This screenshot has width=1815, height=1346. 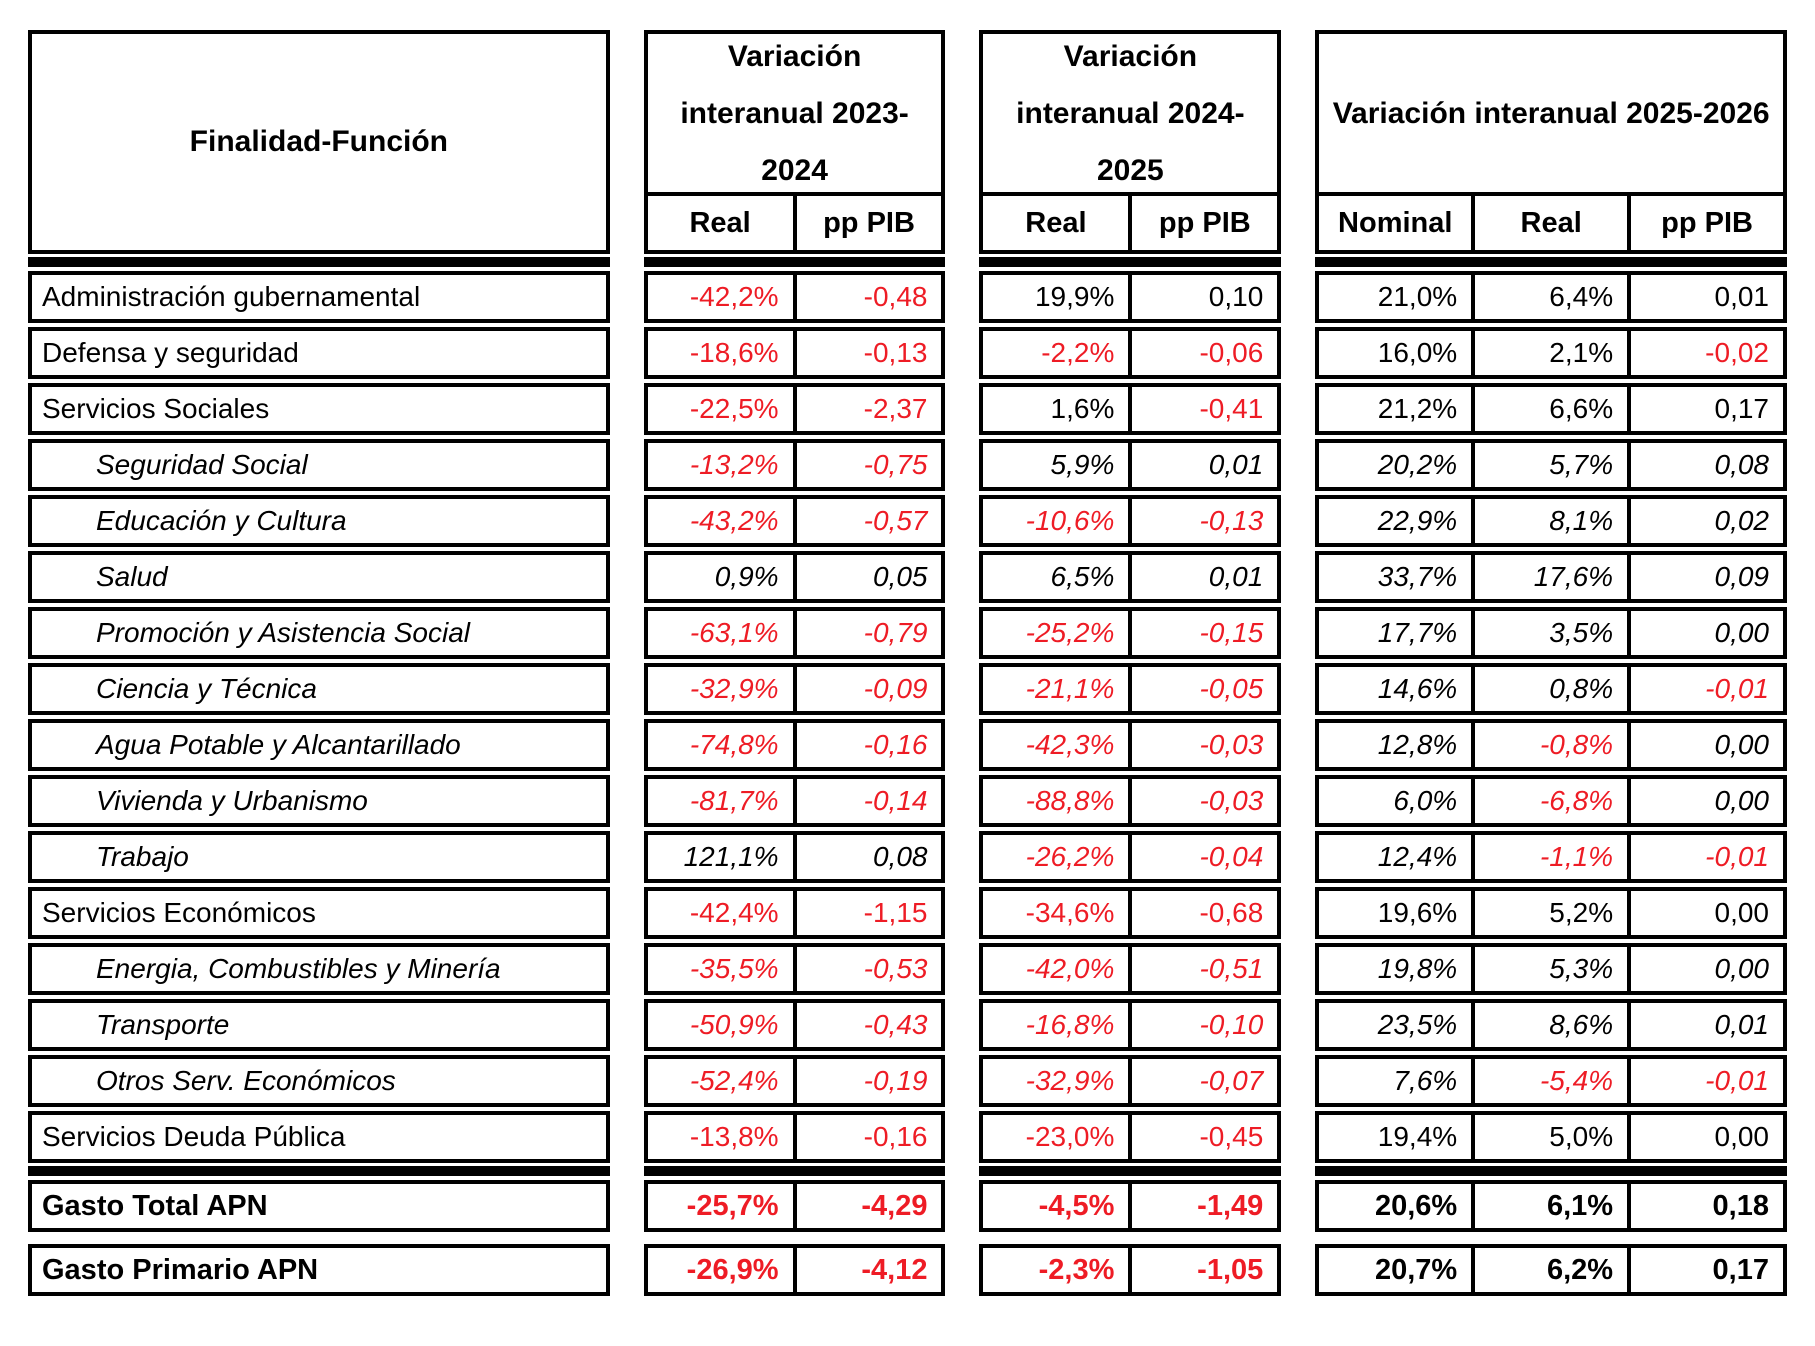 I want to click on value-cell: -4,12, so click(x=867, y=1270).